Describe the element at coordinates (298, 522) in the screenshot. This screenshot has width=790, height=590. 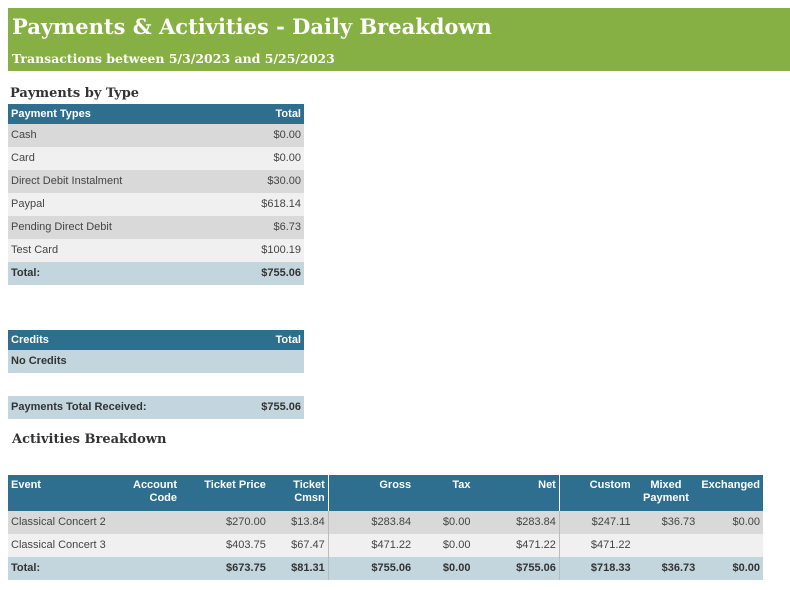
I see `ticket-cmsn-cell: $13.84` at that location.